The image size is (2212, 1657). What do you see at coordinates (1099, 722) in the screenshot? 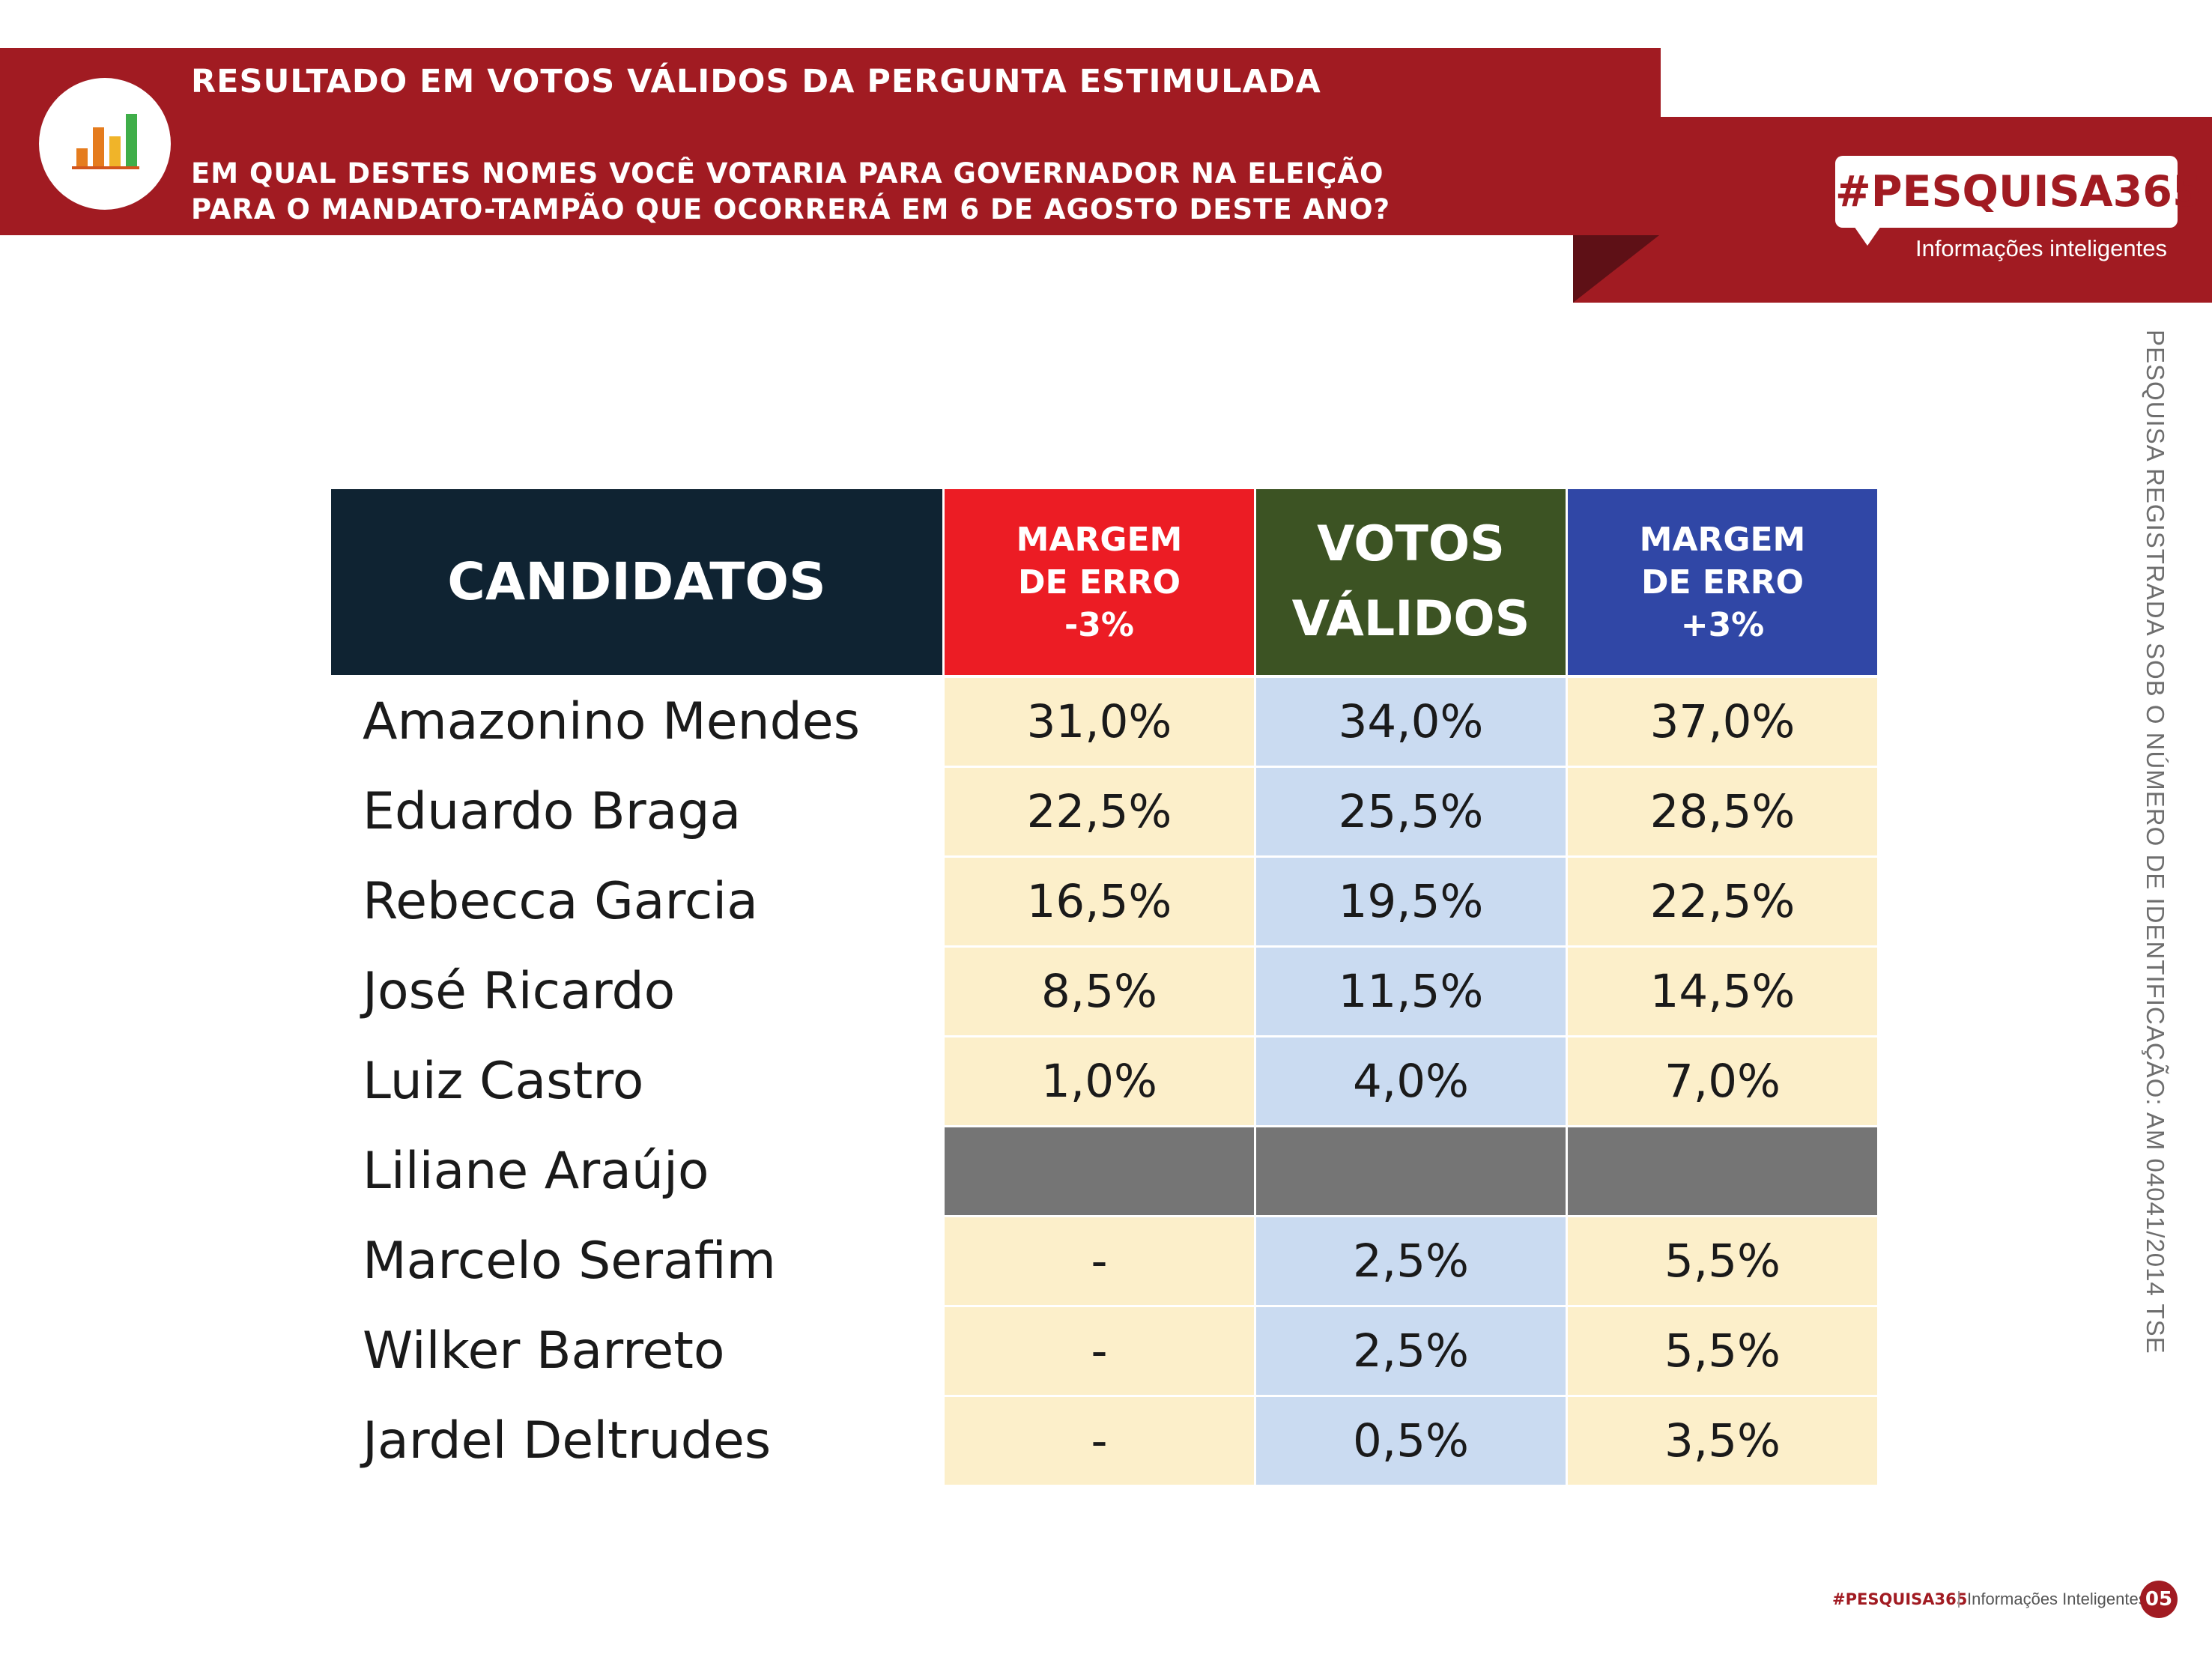
I see `cell-margin-minus: 31,0%` at bounding box center [1099, 722].